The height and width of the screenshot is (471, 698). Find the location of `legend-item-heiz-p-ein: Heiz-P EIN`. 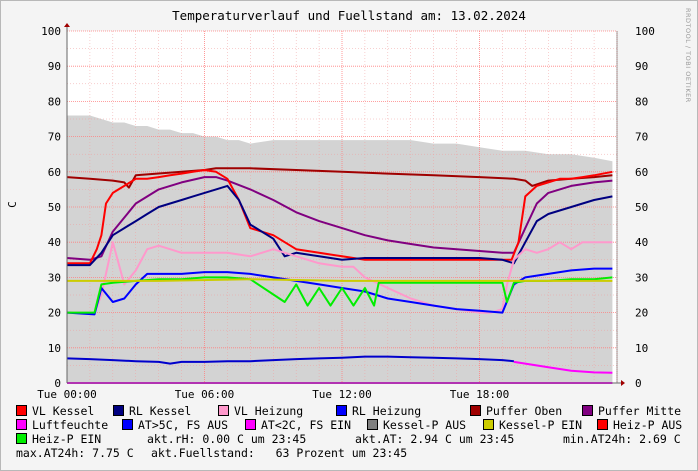

legend-item-heiz-p-ein: Heiz-P EIN is located at coordinates (58, 439).